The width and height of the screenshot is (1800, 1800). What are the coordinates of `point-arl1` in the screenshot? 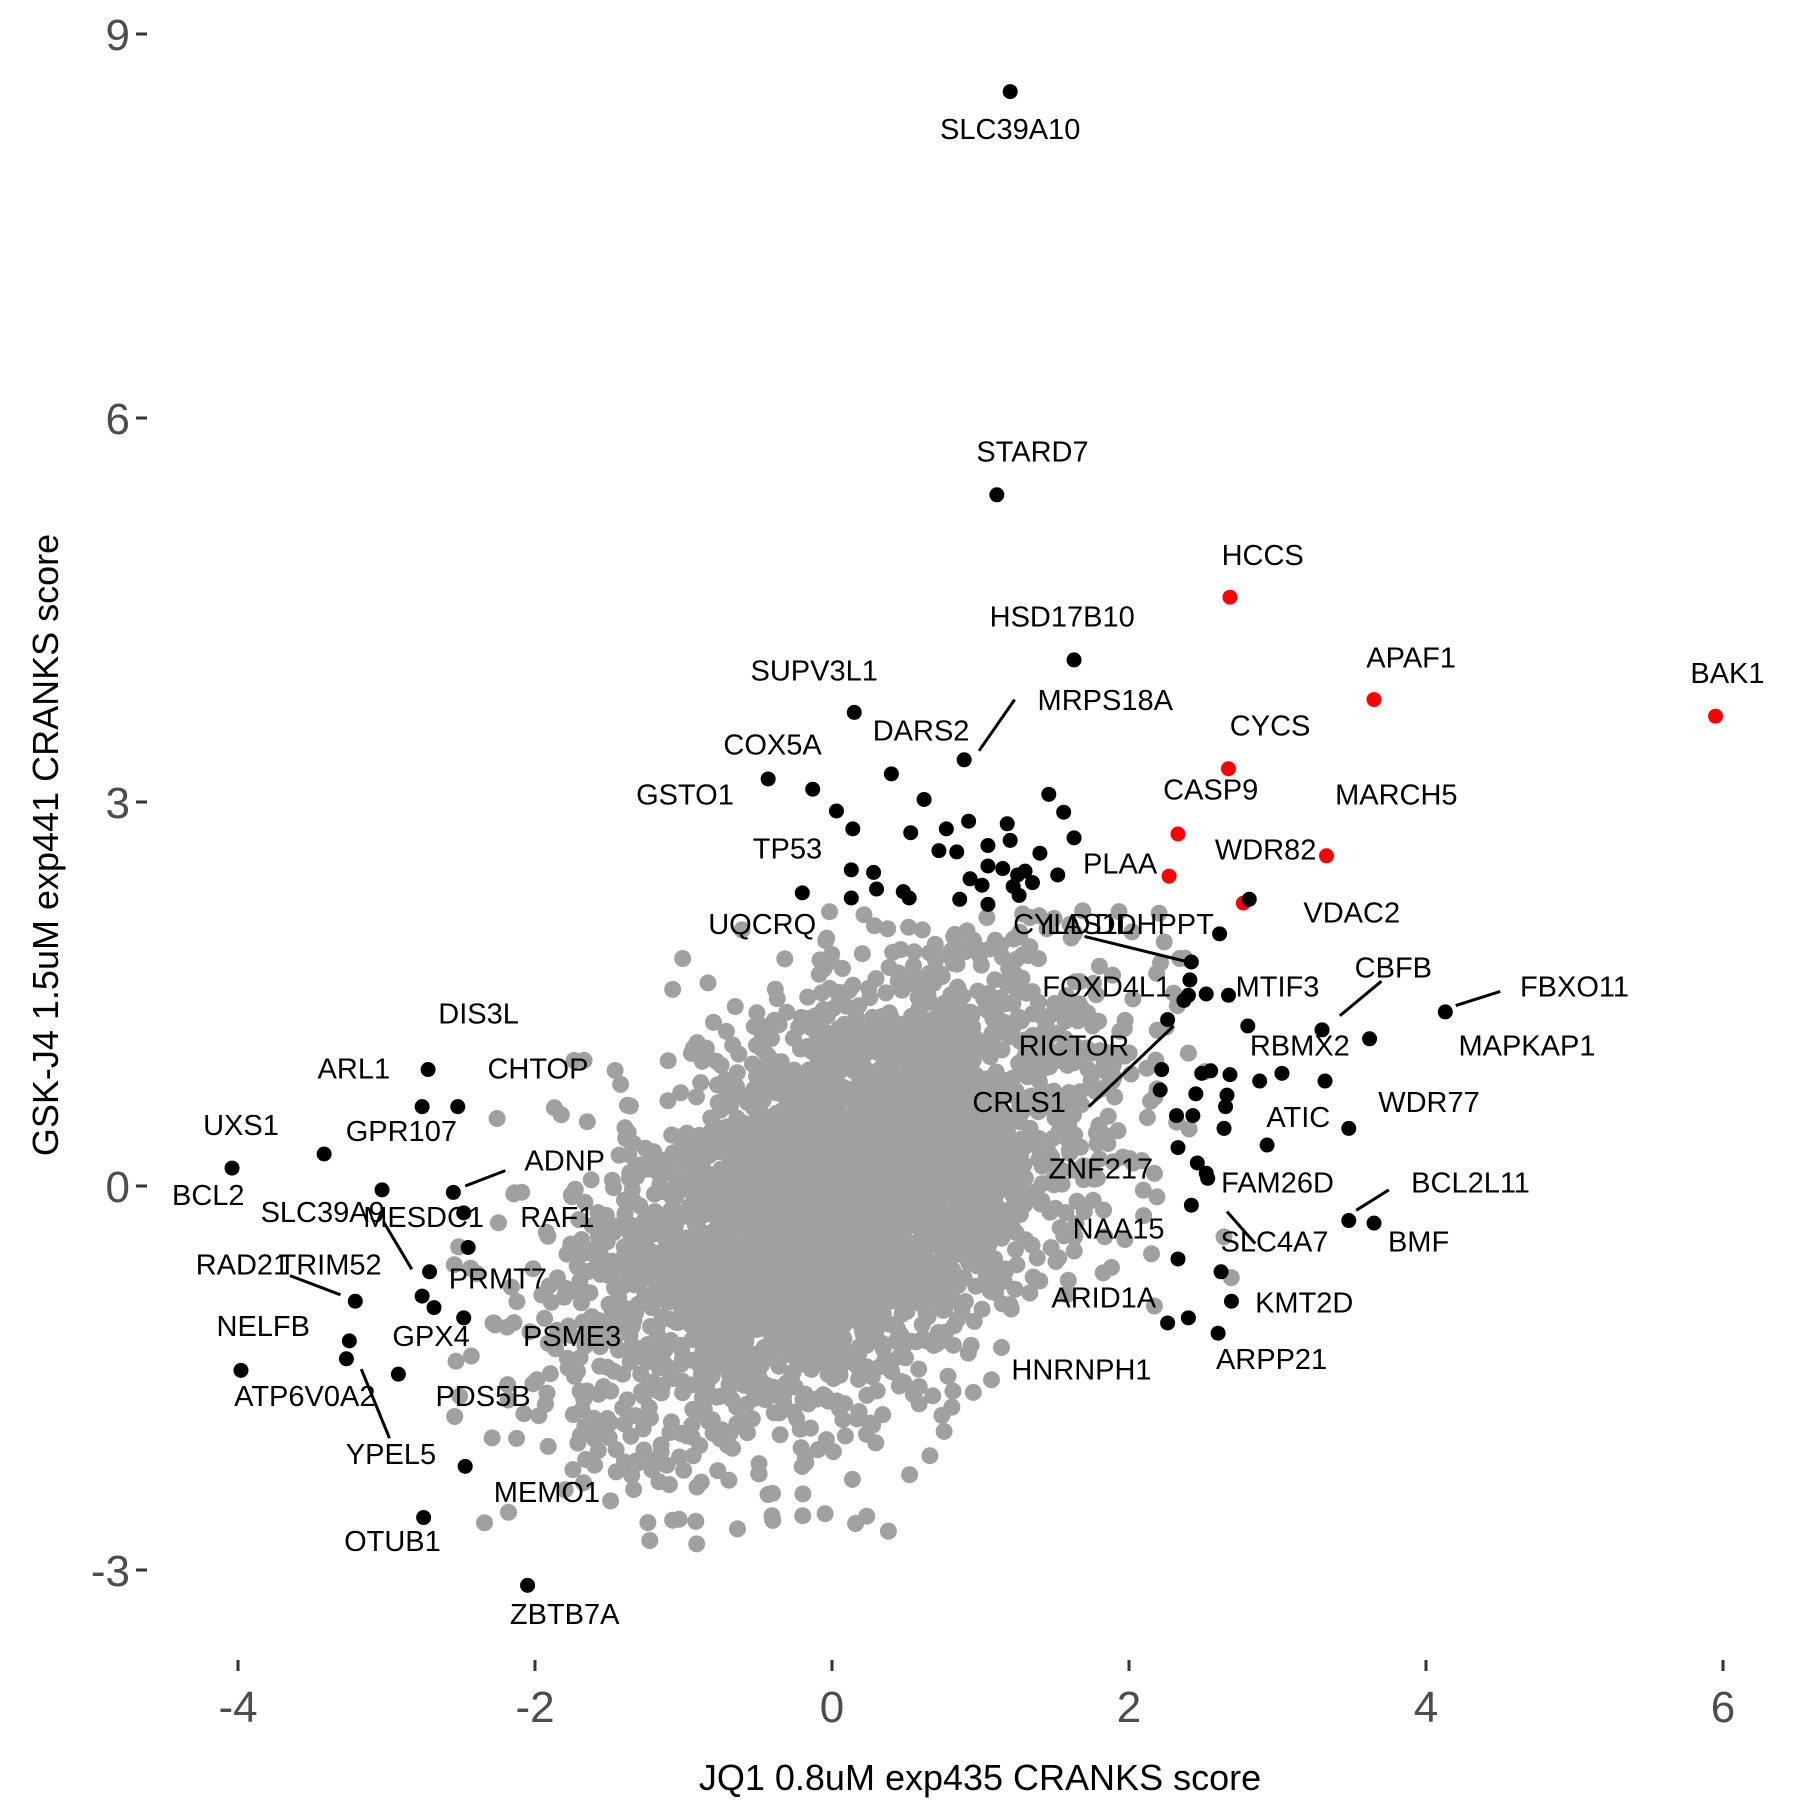 It's located at (422, 1107).